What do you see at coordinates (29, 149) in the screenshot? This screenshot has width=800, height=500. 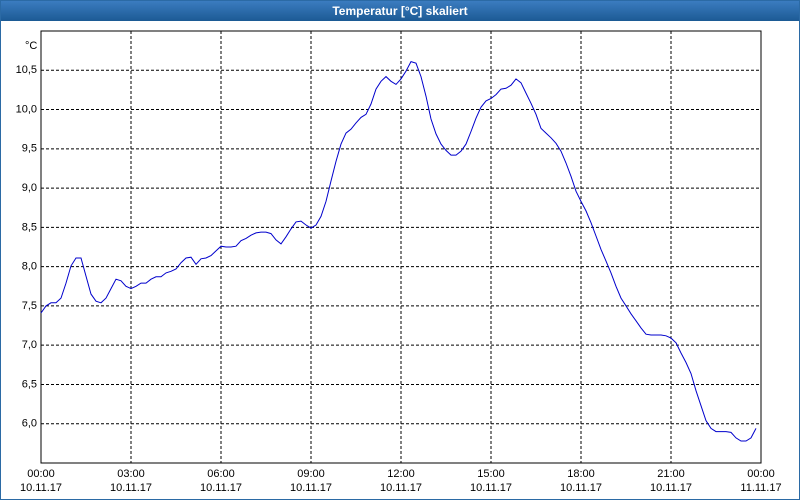 I see `y-tick-label: 9,5` at bounding box center [29, 149].